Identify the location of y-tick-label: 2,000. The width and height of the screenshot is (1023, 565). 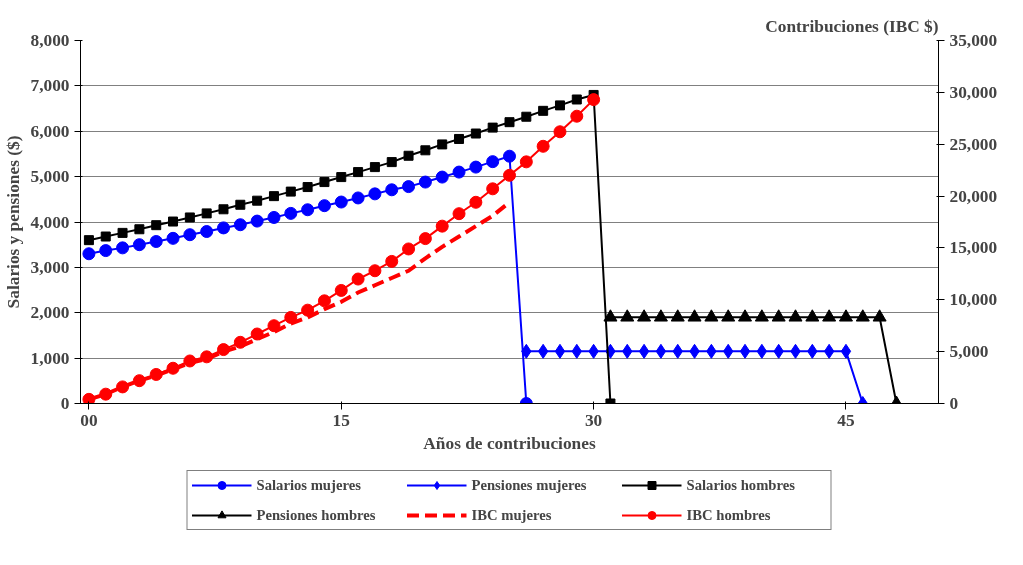
(50, 313).